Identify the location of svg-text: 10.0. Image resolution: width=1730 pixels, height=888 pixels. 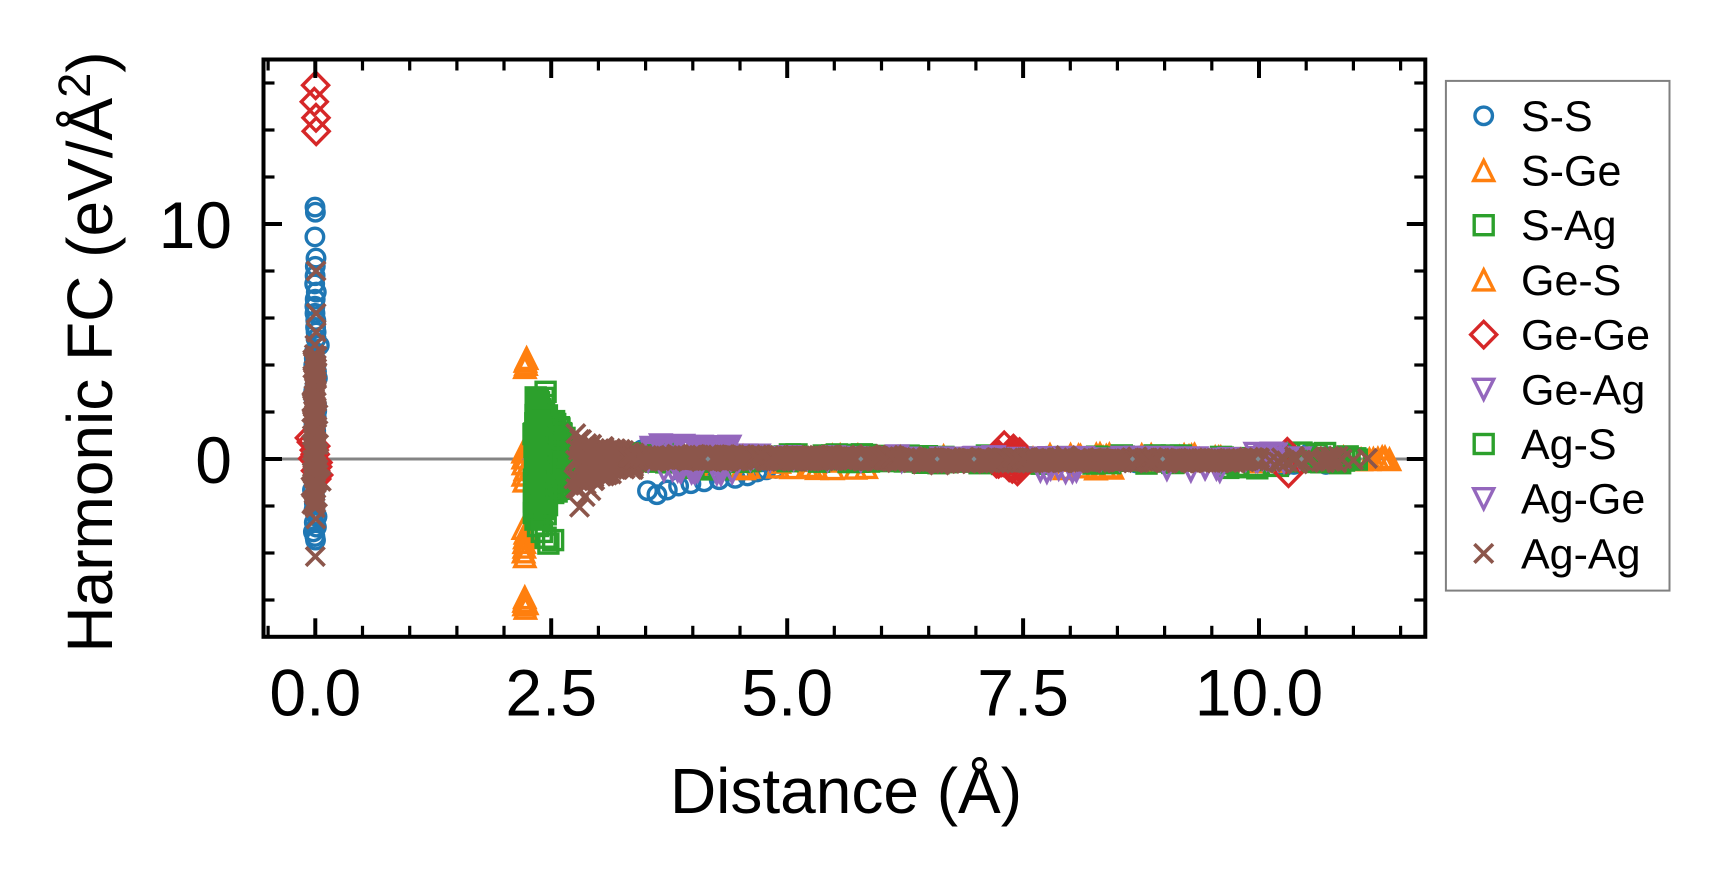
(1259, 693).